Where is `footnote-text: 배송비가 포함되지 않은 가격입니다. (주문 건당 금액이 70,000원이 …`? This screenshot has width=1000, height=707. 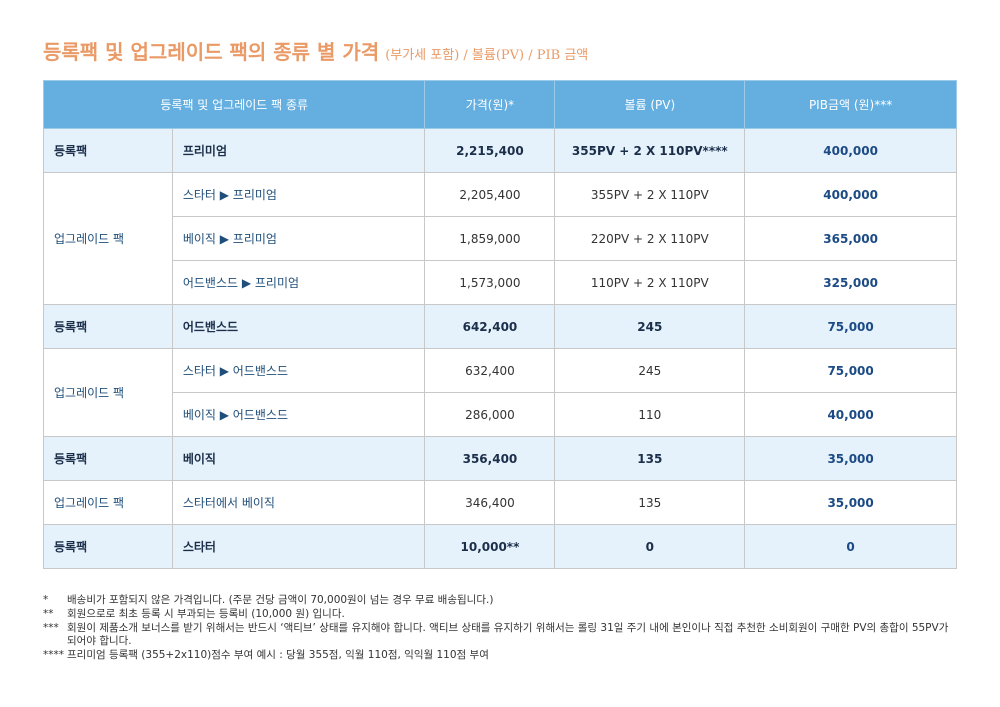
footnote-text: 배송비가 포함되지 않은 가격입니다. (주문 건당 금액이 70,000원이 … is located at coordinates (280, 600).